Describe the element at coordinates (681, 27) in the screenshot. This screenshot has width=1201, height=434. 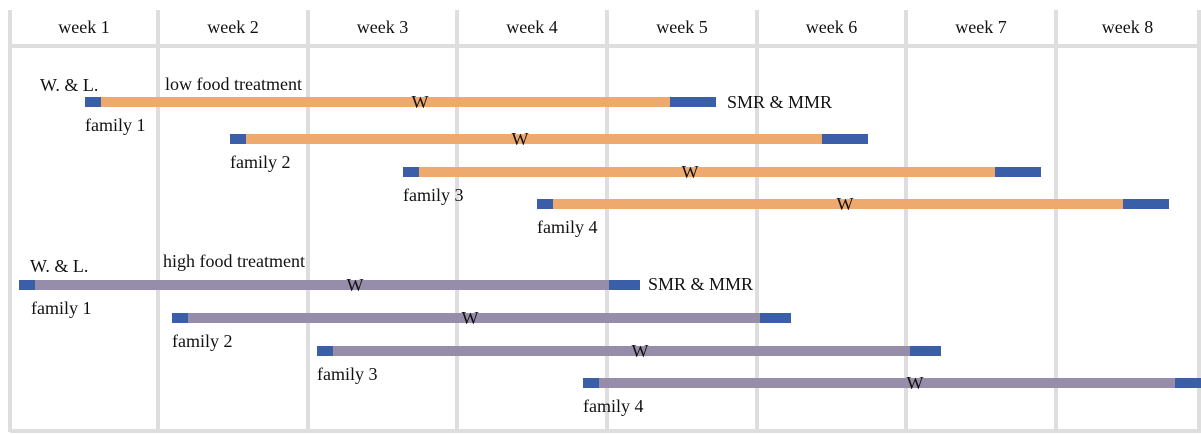
I see `week-label: week 5` at that location.